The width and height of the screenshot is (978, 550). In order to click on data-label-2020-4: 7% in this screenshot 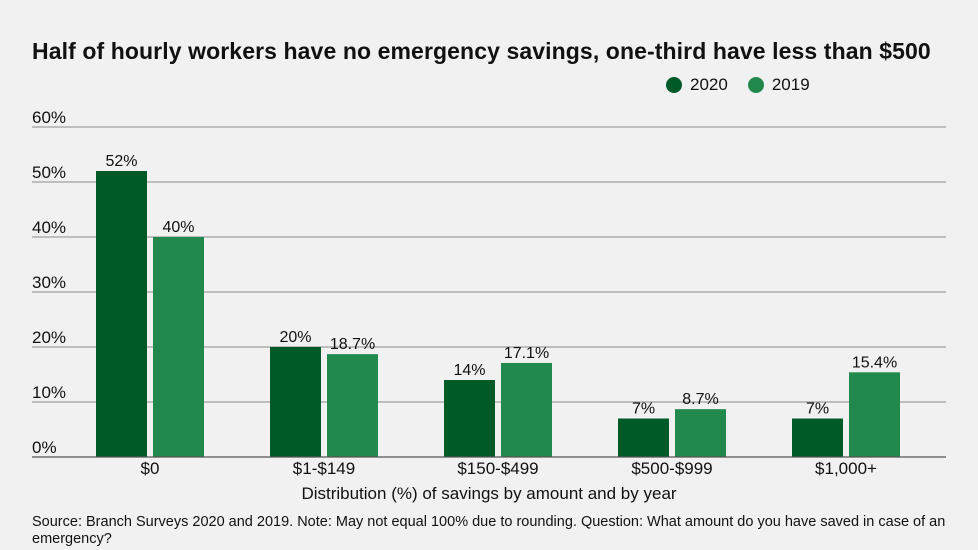, I will do `click(817, 409)`.